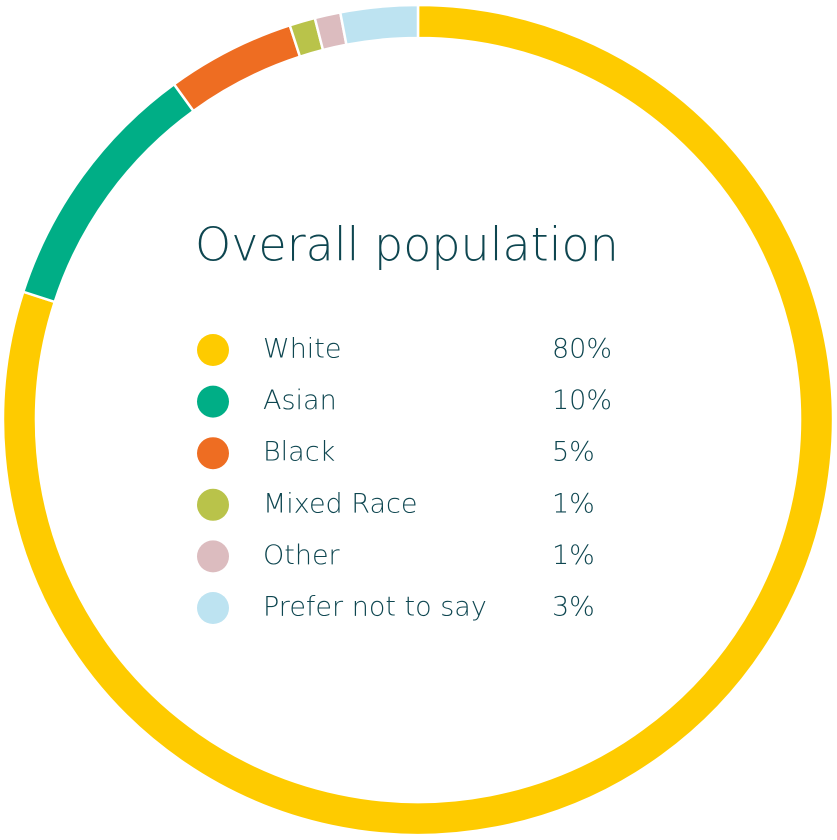  I want to click on value-label: 10%, so click(582, 400).